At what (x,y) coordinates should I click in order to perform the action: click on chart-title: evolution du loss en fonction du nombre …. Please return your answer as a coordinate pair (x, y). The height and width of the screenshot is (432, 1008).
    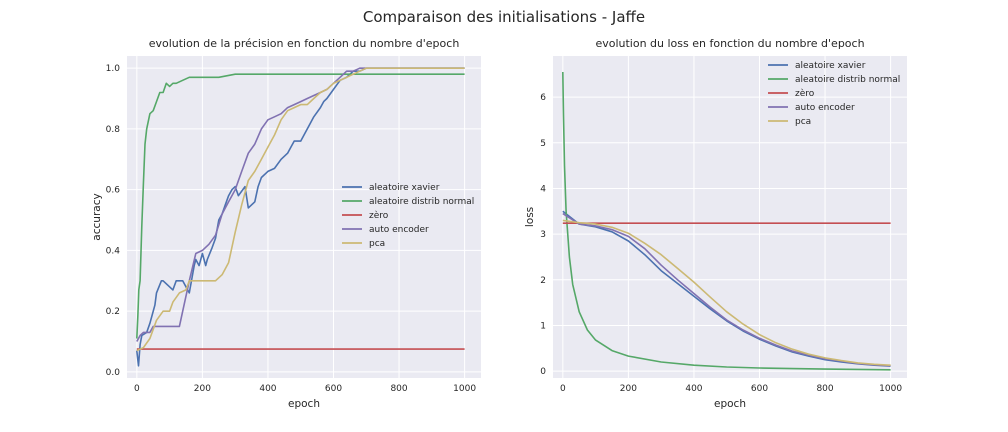
    Looking at the image, I should click on (729, 43).